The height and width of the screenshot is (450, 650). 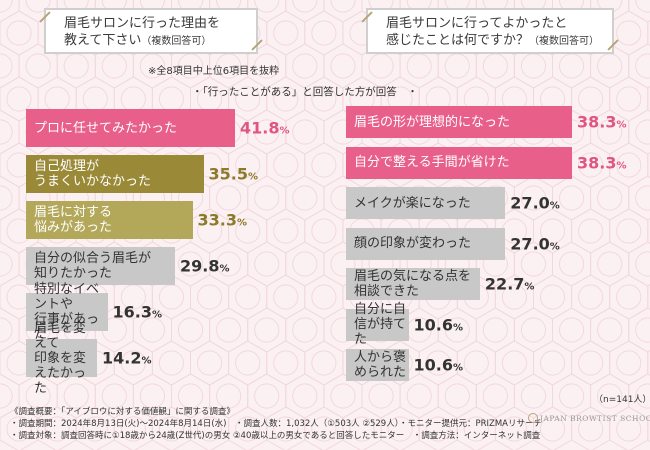 I want to click on bar-row: 自分に自信が持てた 10.6%, so click(x=496, y=324).